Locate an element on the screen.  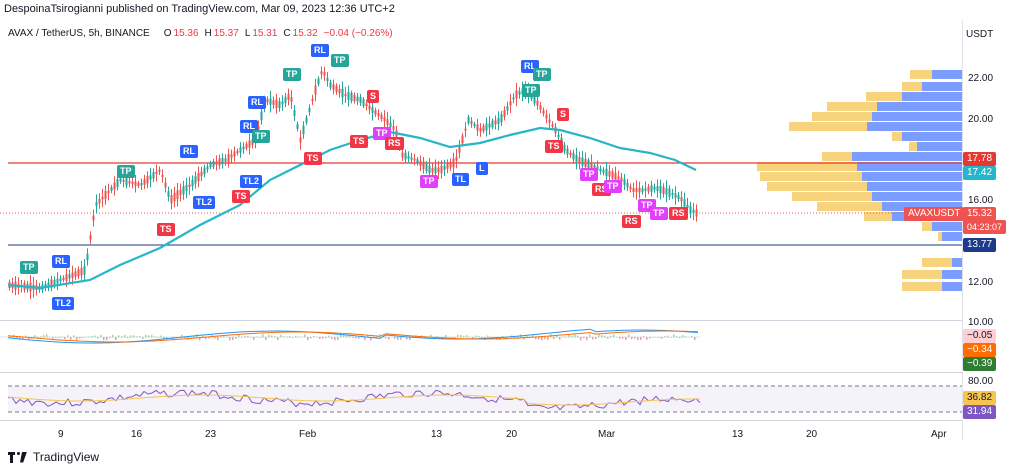
footer-brand: TradingView is located at coordinates (53, 457).